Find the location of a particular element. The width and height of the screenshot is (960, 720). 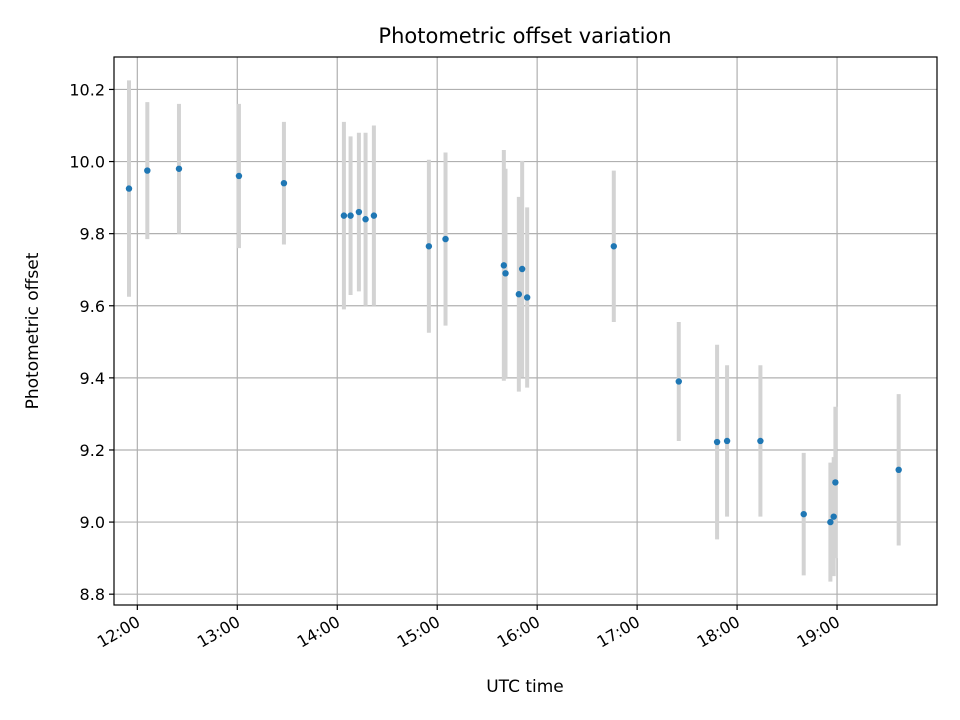

y-axis-label: Photometric offset is located at coordinates (33, 330).